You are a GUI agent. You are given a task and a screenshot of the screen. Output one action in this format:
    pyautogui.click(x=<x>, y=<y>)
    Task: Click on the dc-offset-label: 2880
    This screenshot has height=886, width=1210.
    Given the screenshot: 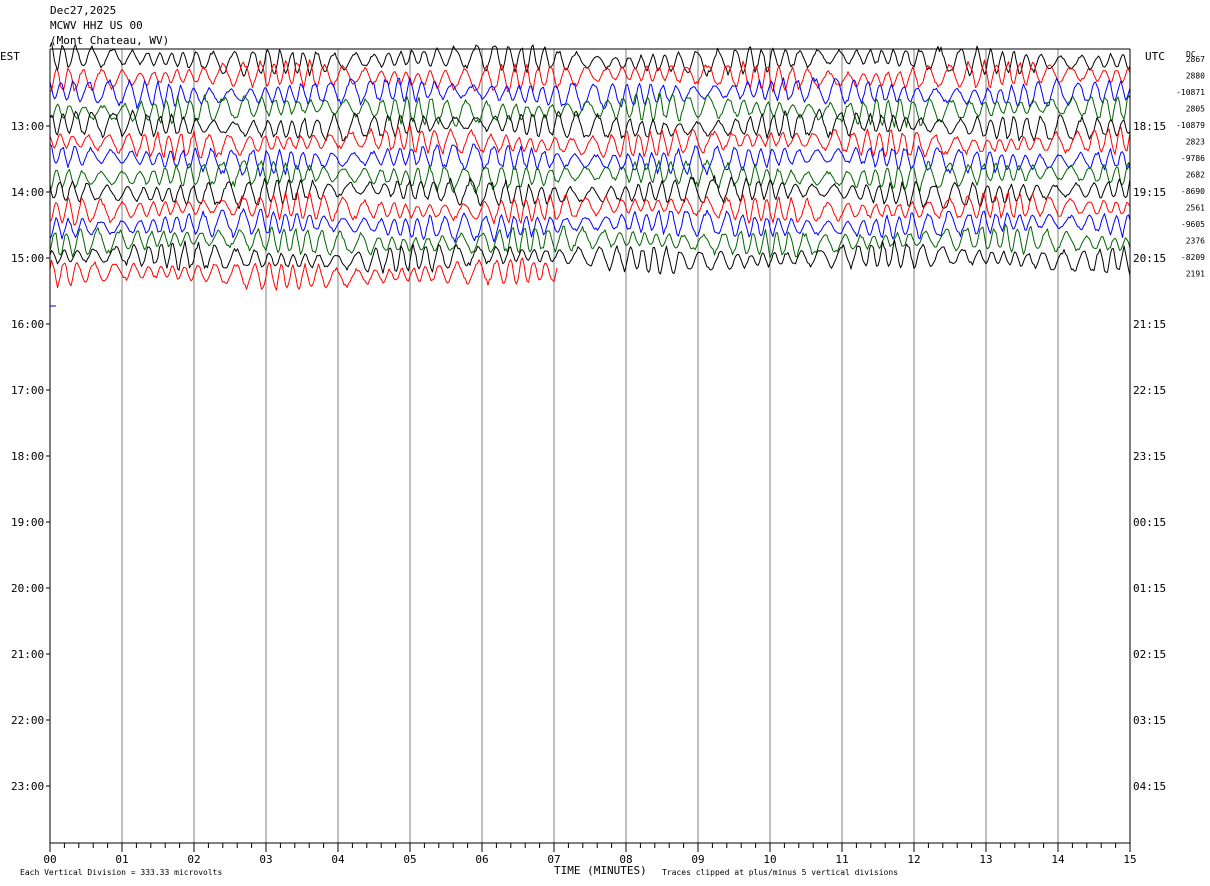 What is the action you would take?
    pyautogui.click(x=1195, y=76)
    